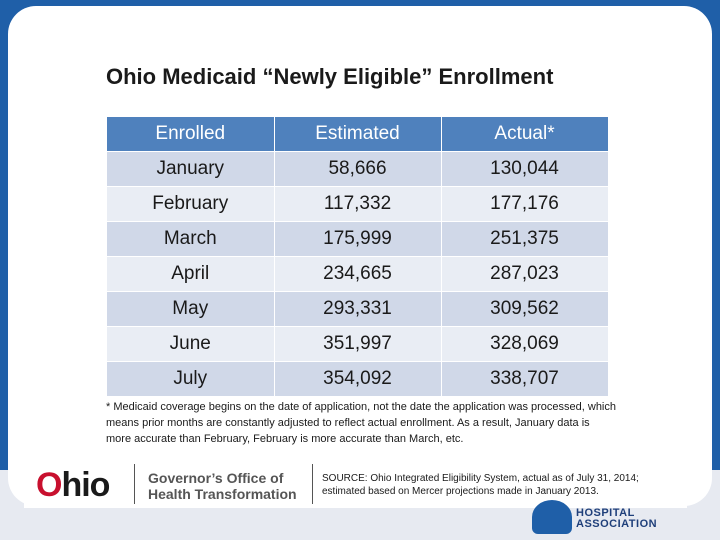  Describe the element at coordinates (525, 204) in the screenshot. I see `actual-cell: 177,176` at that location.